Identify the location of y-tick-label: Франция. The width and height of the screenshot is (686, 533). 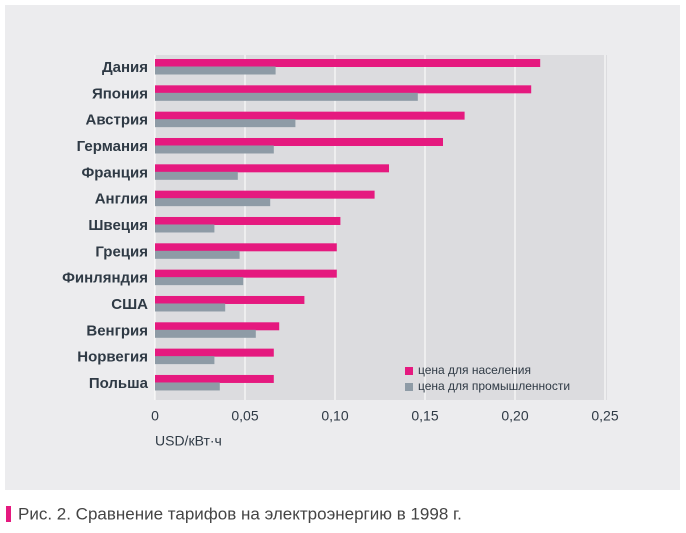
(114, 172).